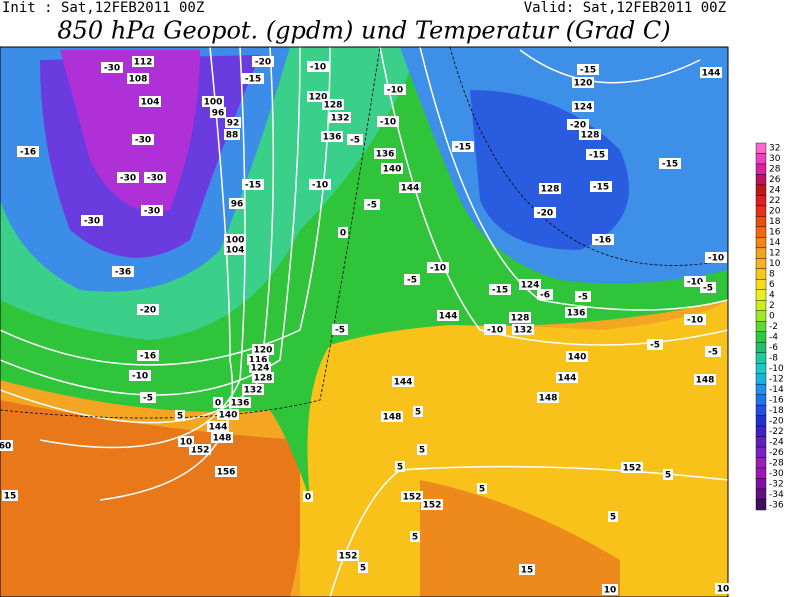 The height and width of the screenshot is (597, 790). Describe the element at coordinates (103, 8) in the screenshot. I see `init-label: Init : Sat,12FEB2011 00Z` at that location.